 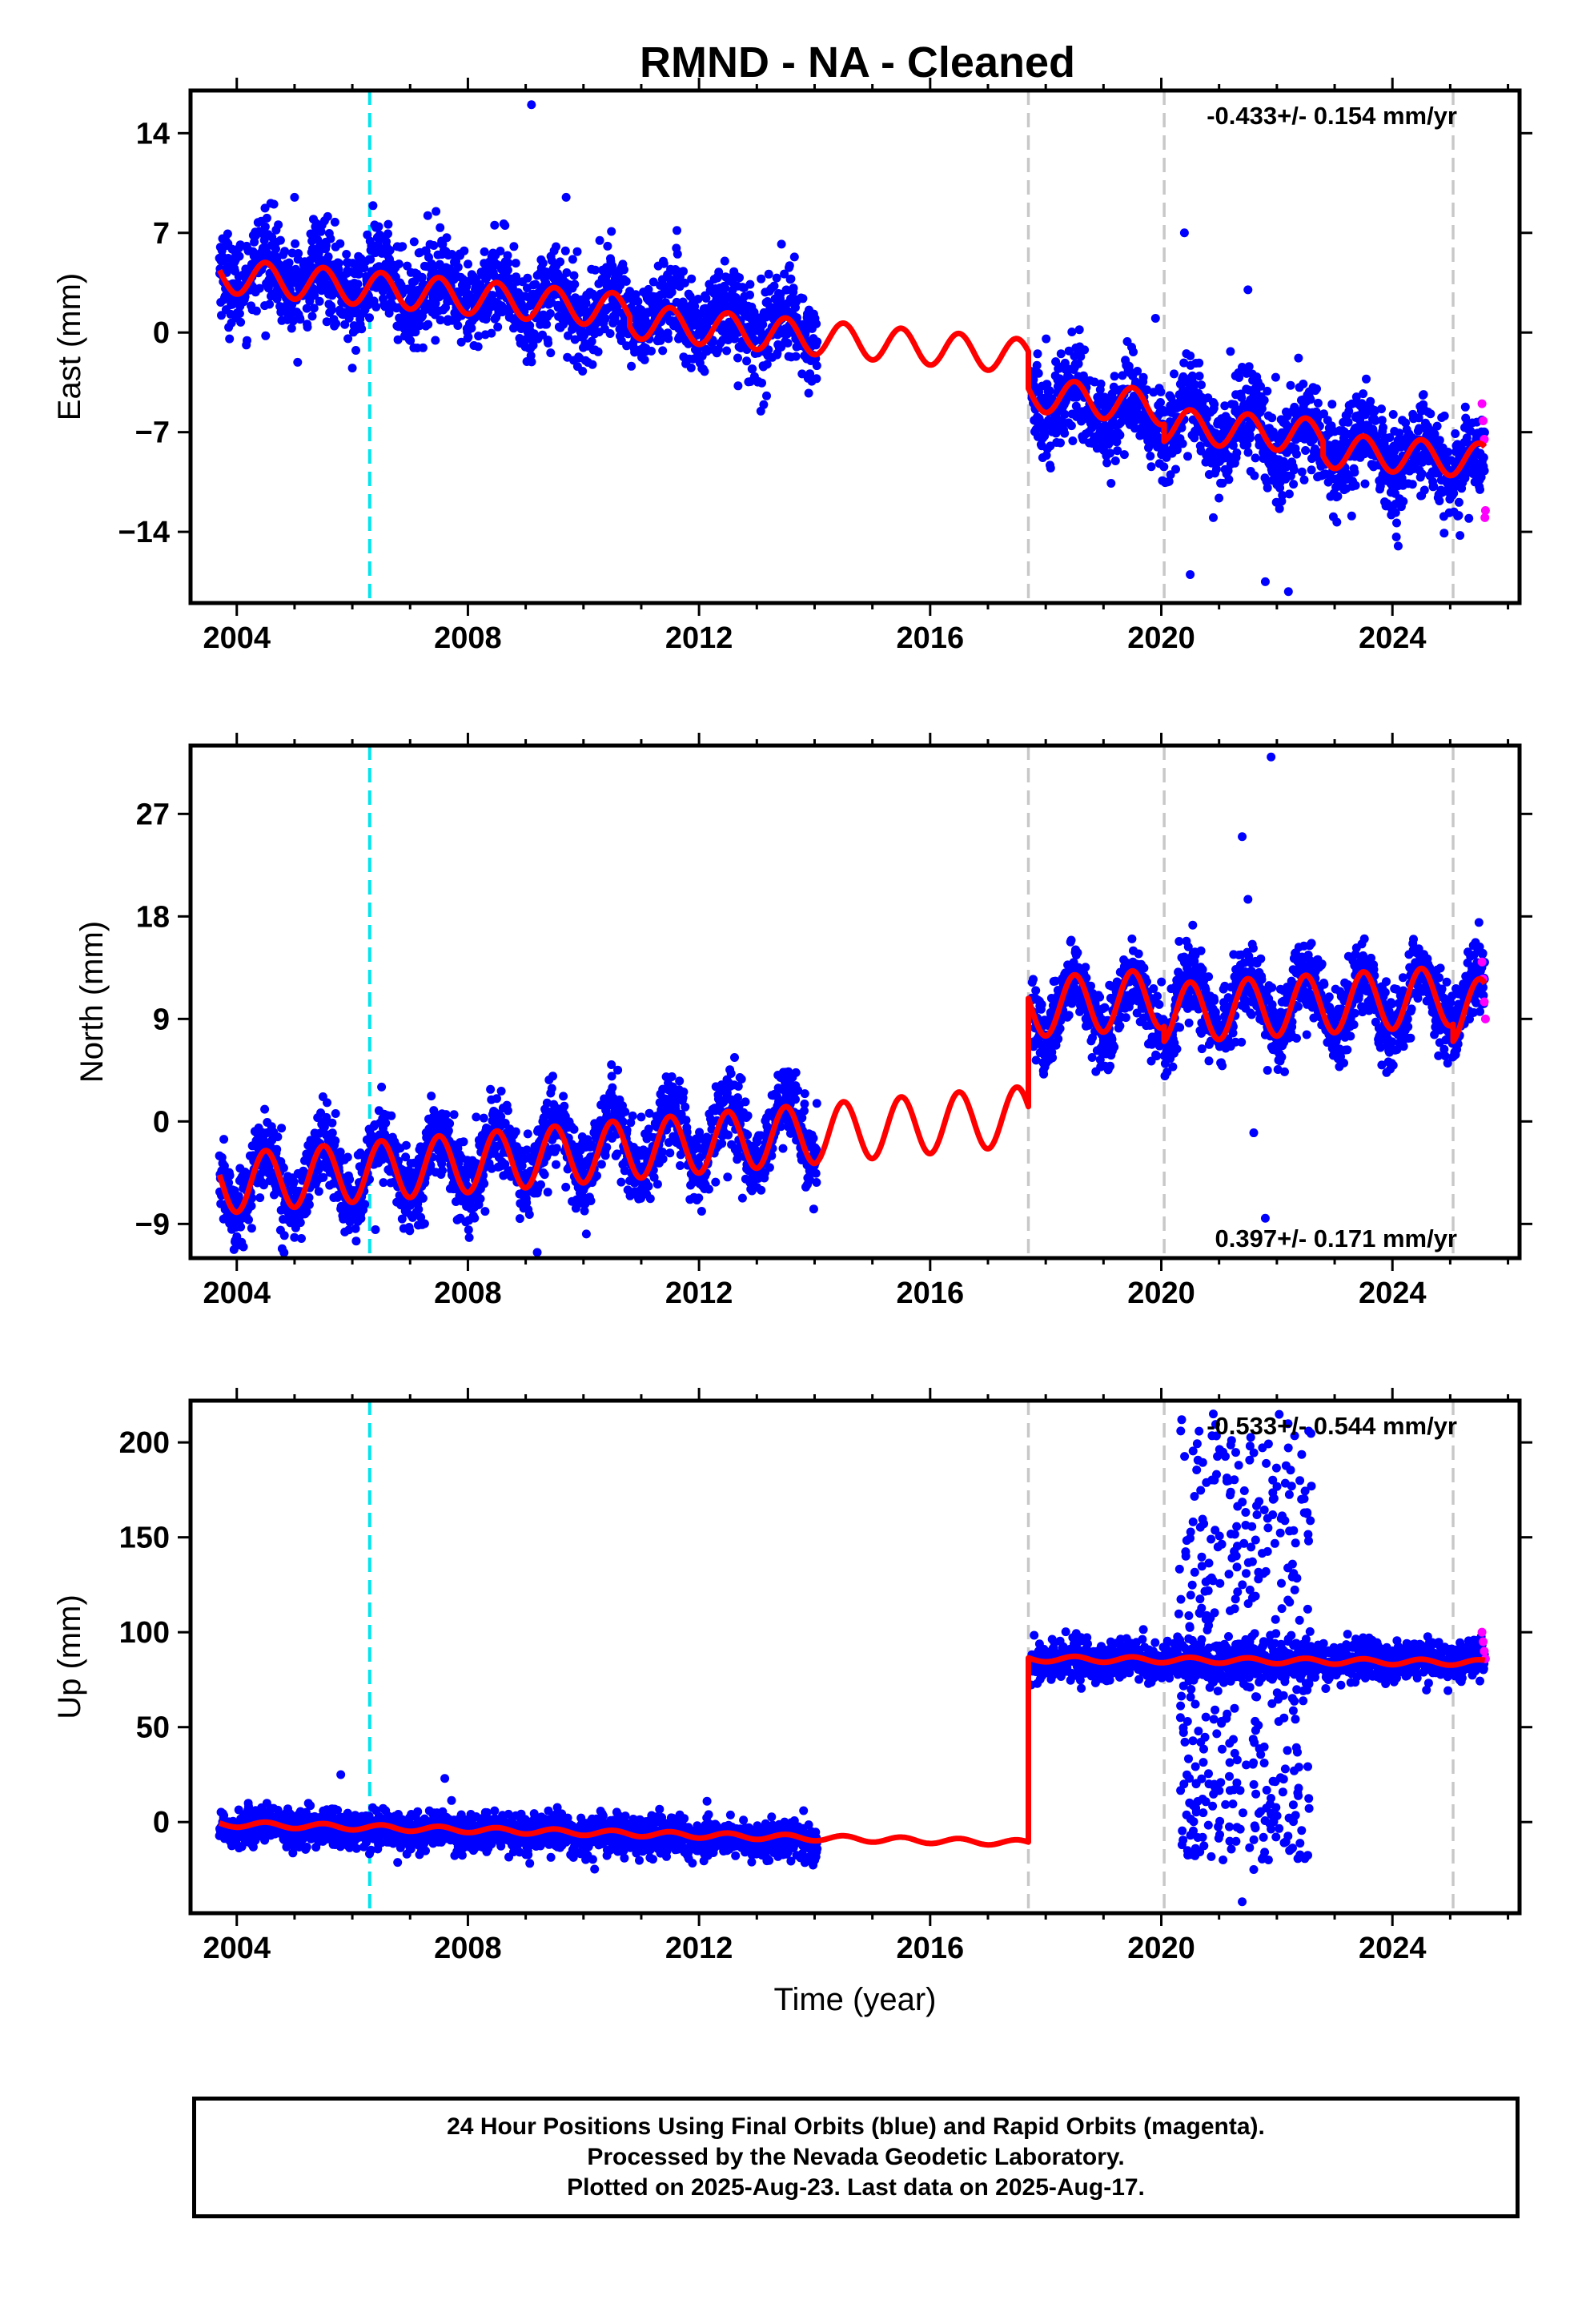 I want to click on x-tick-label: 2008, so click(x=468, y=638).